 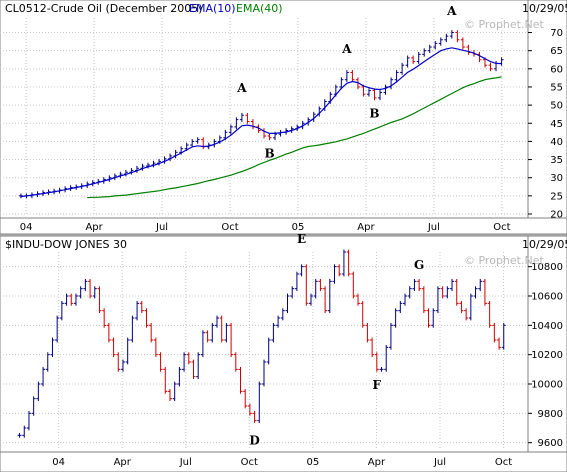 What do you see at coordinates (556, 69) in the screenshot?
I see `ytick-label: 60` at bounding box center [556, 69].